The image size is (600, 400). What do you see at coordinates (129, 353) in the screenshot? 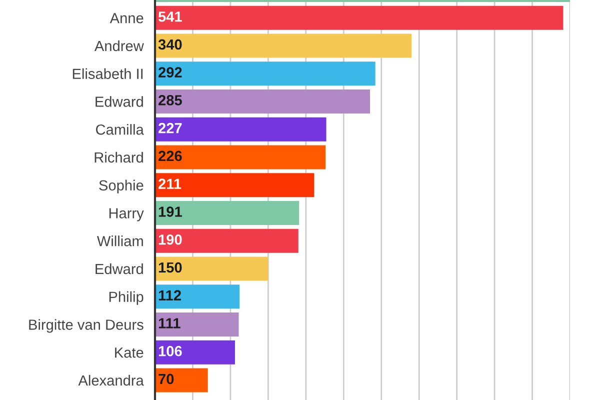
I see `y-tick-label: Kate` at bounding box center [129, 353].